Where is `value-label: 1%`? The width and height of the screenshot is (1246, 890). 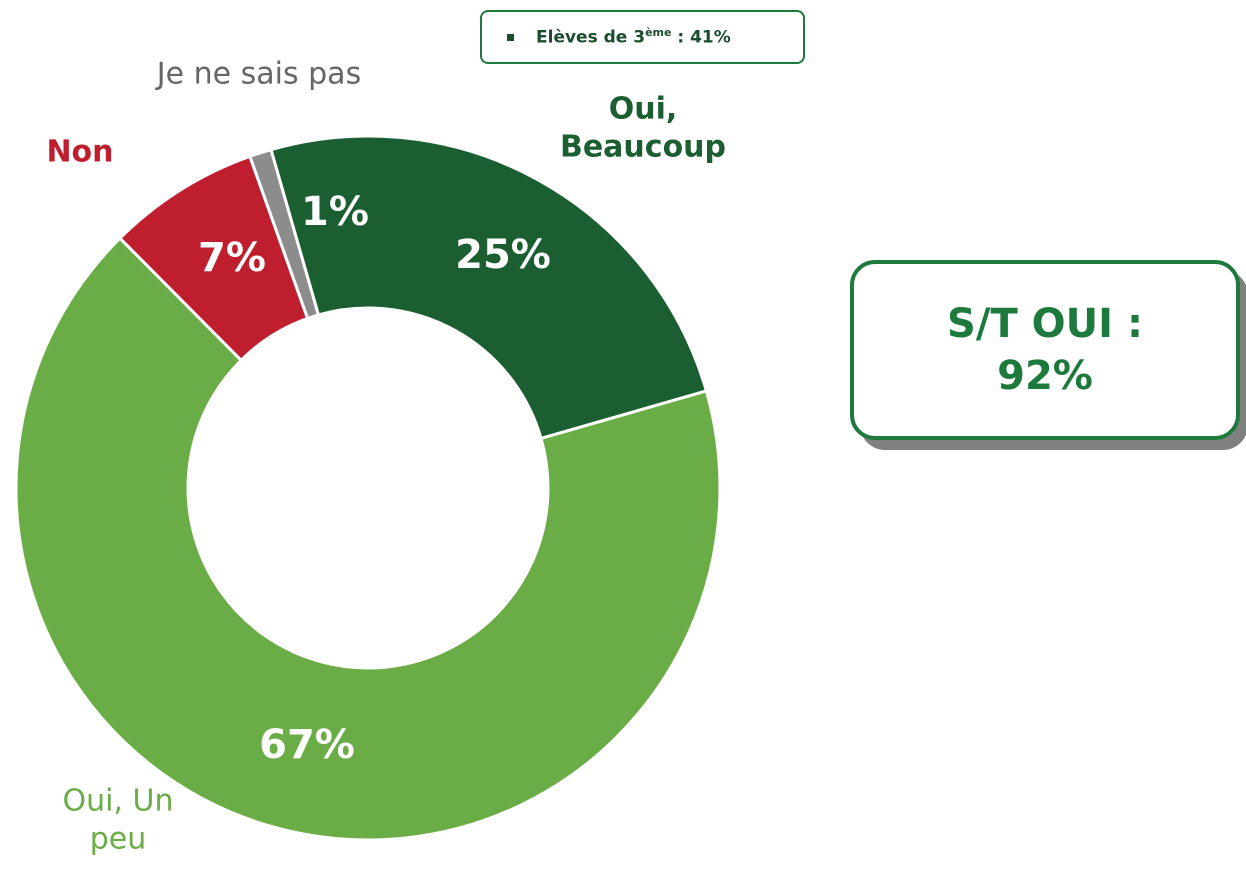 value-label: 1% is located at coordinates (335, 212).